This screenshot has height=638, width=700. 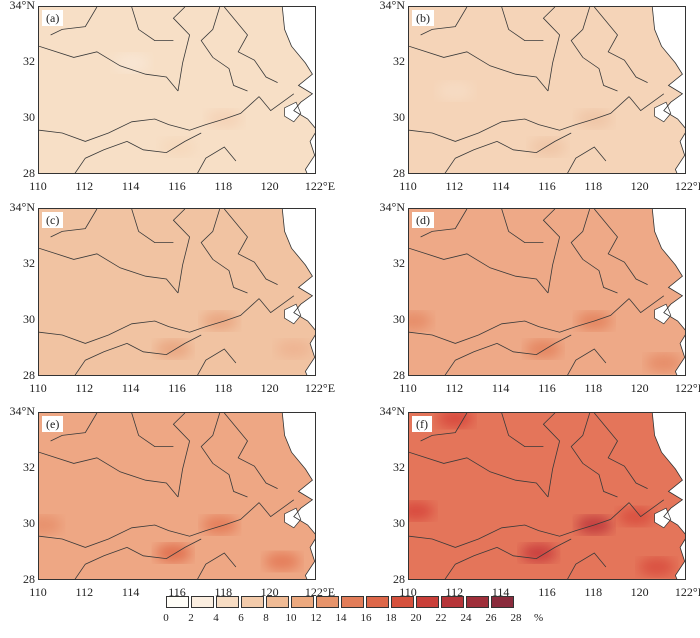 I want to click on map-panel: (e) 34°N 32 30 28 110 112 114 116 118 120 122°E, so click(x=173, y=501).